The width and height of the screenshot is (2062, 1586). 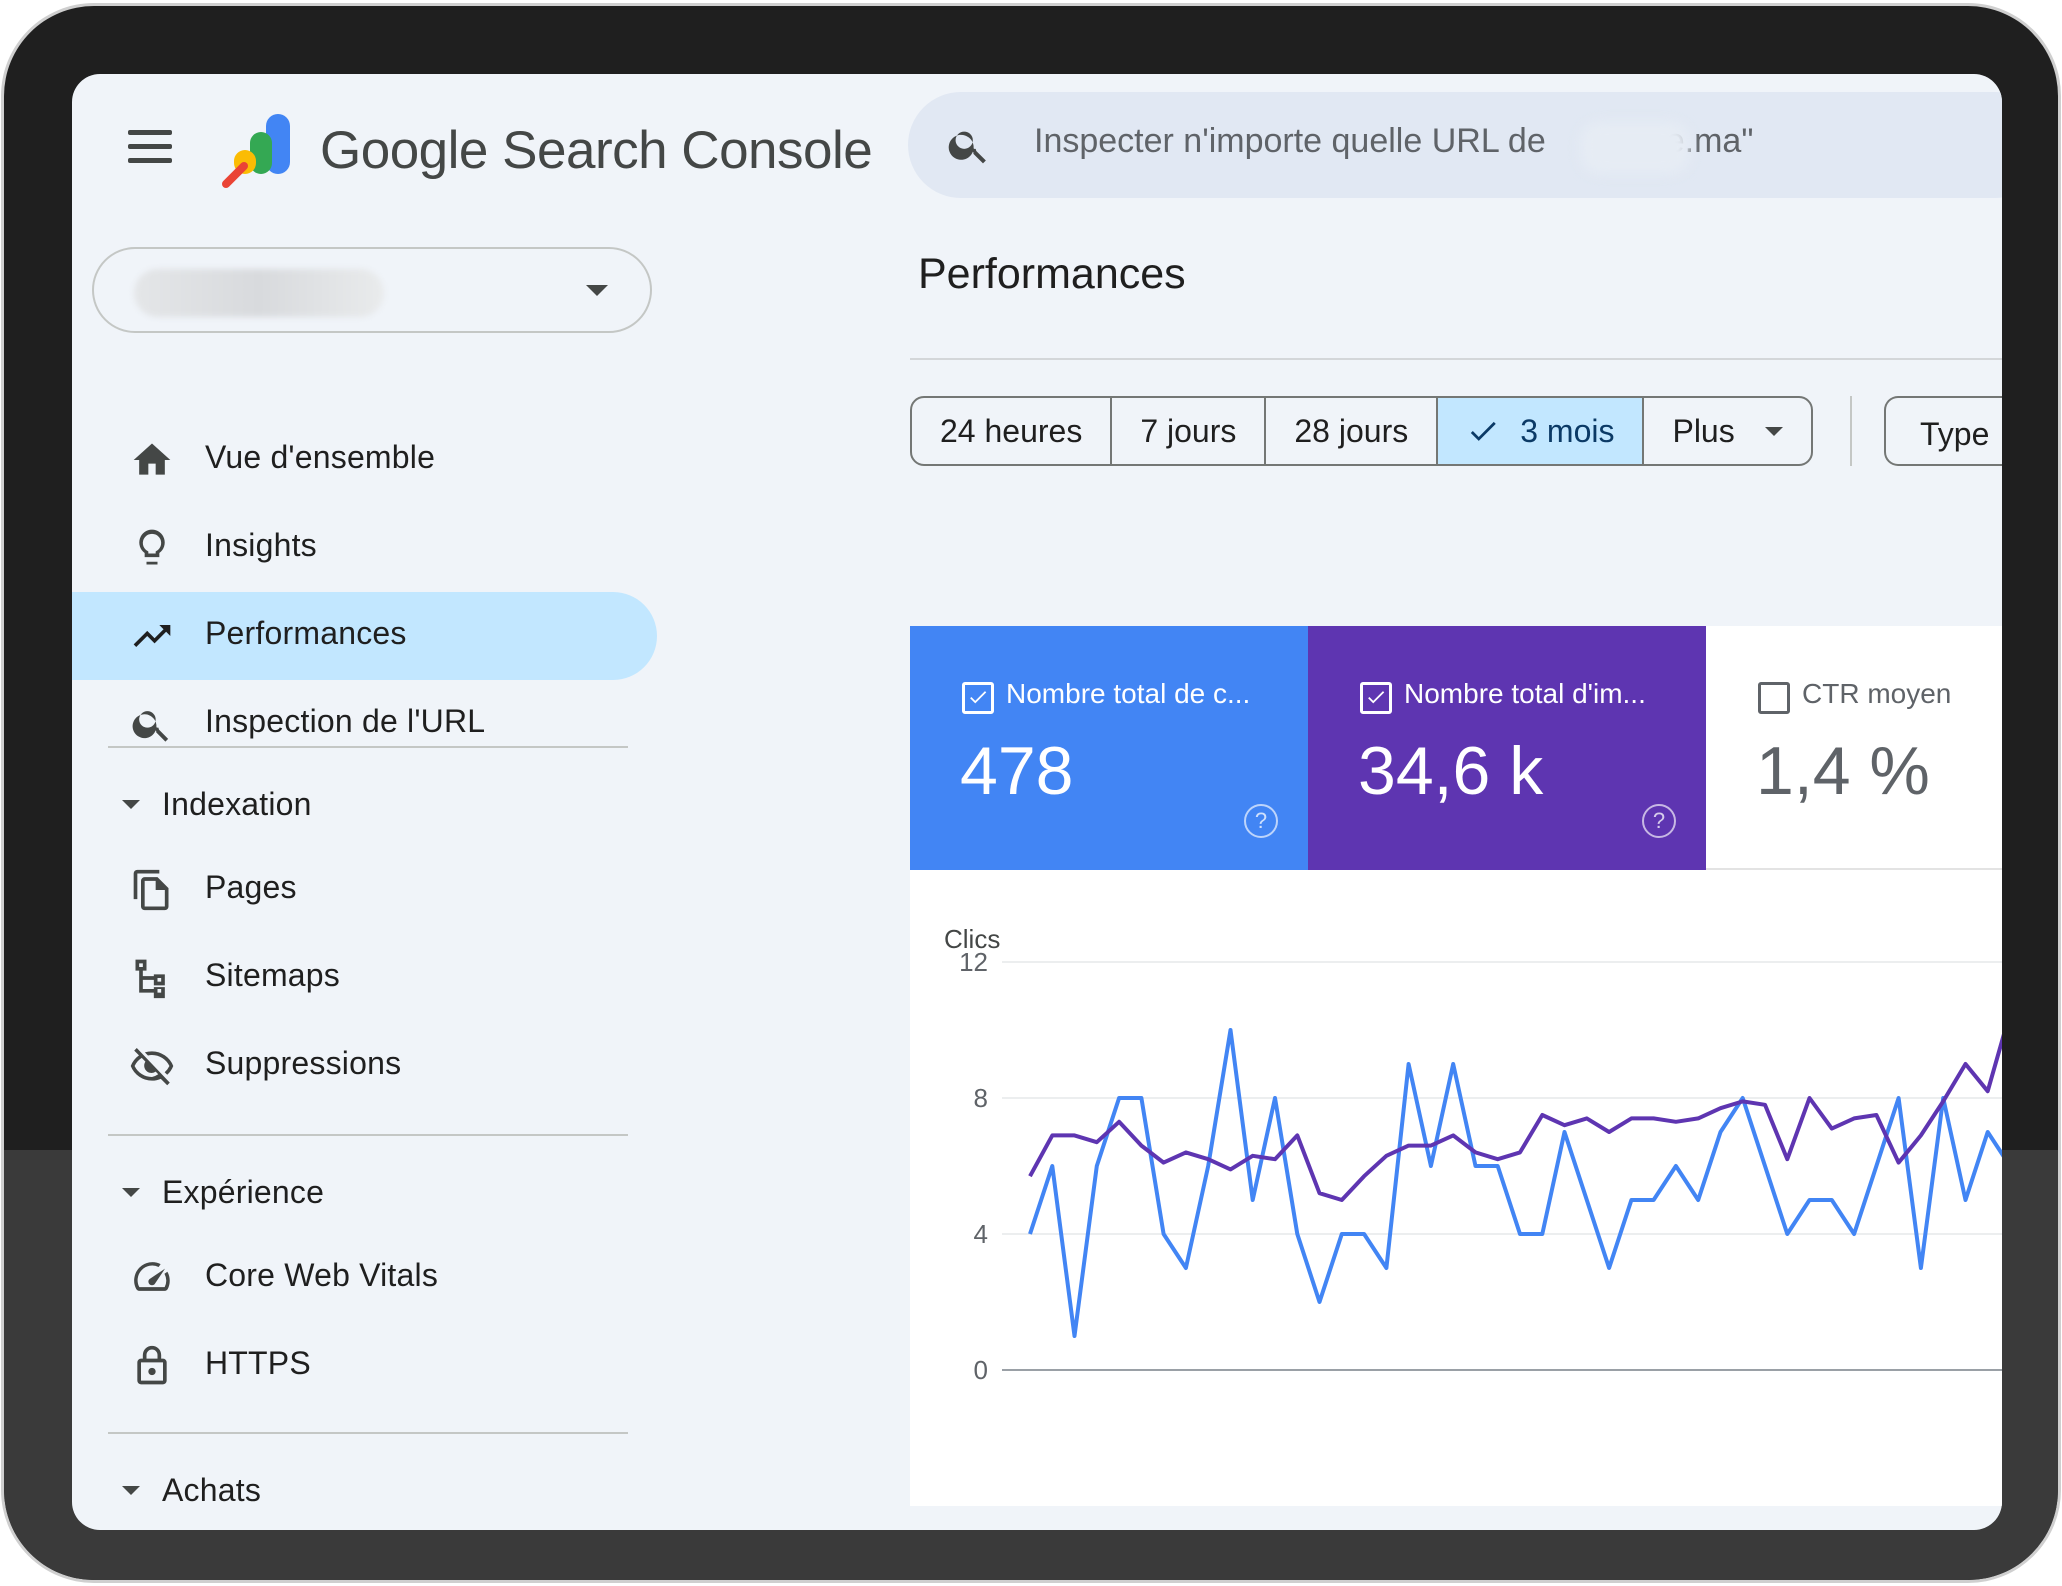 What do you see at coordinates (364, 1194) in the screenshot?
I see `sidebar-section-experience: Expérience` at bounding box center [364, 1194].